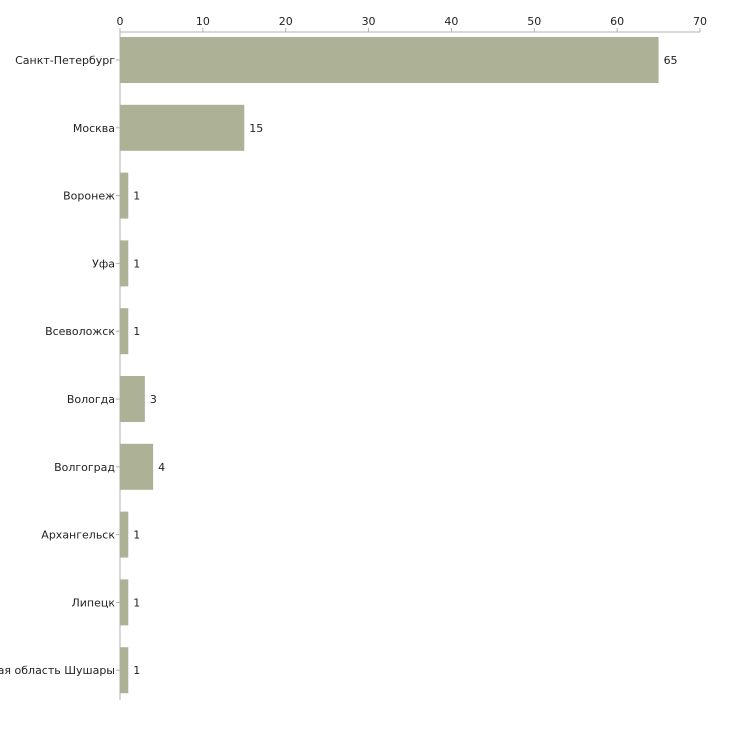  I want to click on x-tick-label: 30, so click(369, 21).